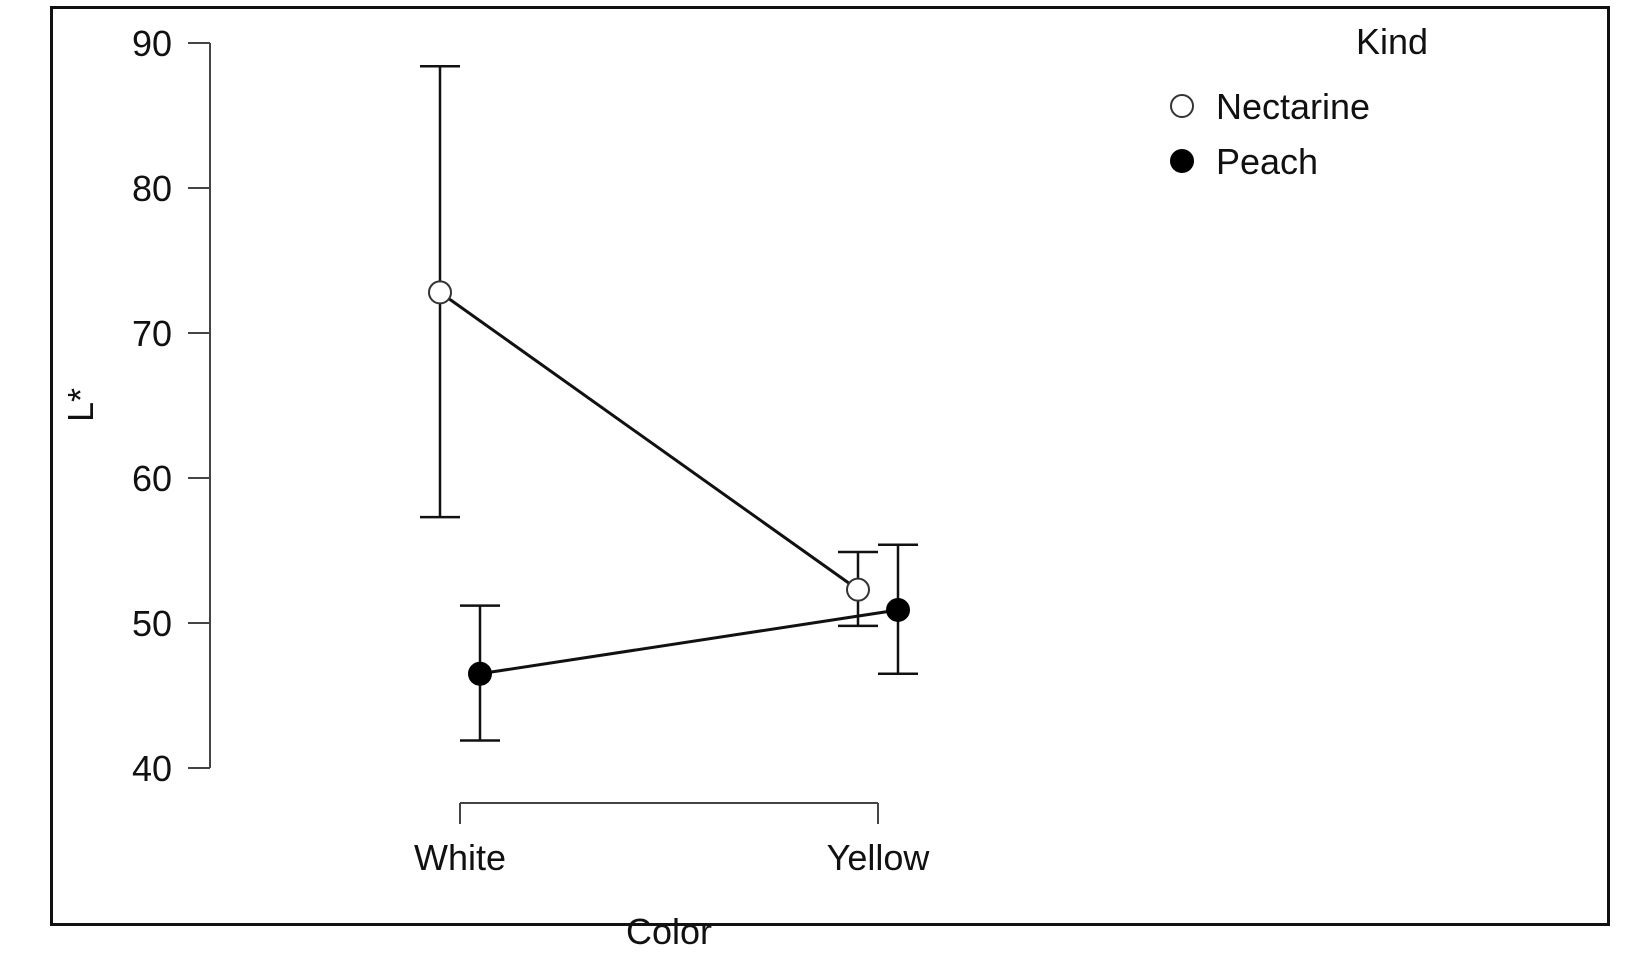 Image resolution: width=1632 pixels, height=969 pixels. What do you see at coordinates (1270, 134) in the screenshot?
I see `legend-items: Nectarine Peach` at bounding box center [1270, 134].